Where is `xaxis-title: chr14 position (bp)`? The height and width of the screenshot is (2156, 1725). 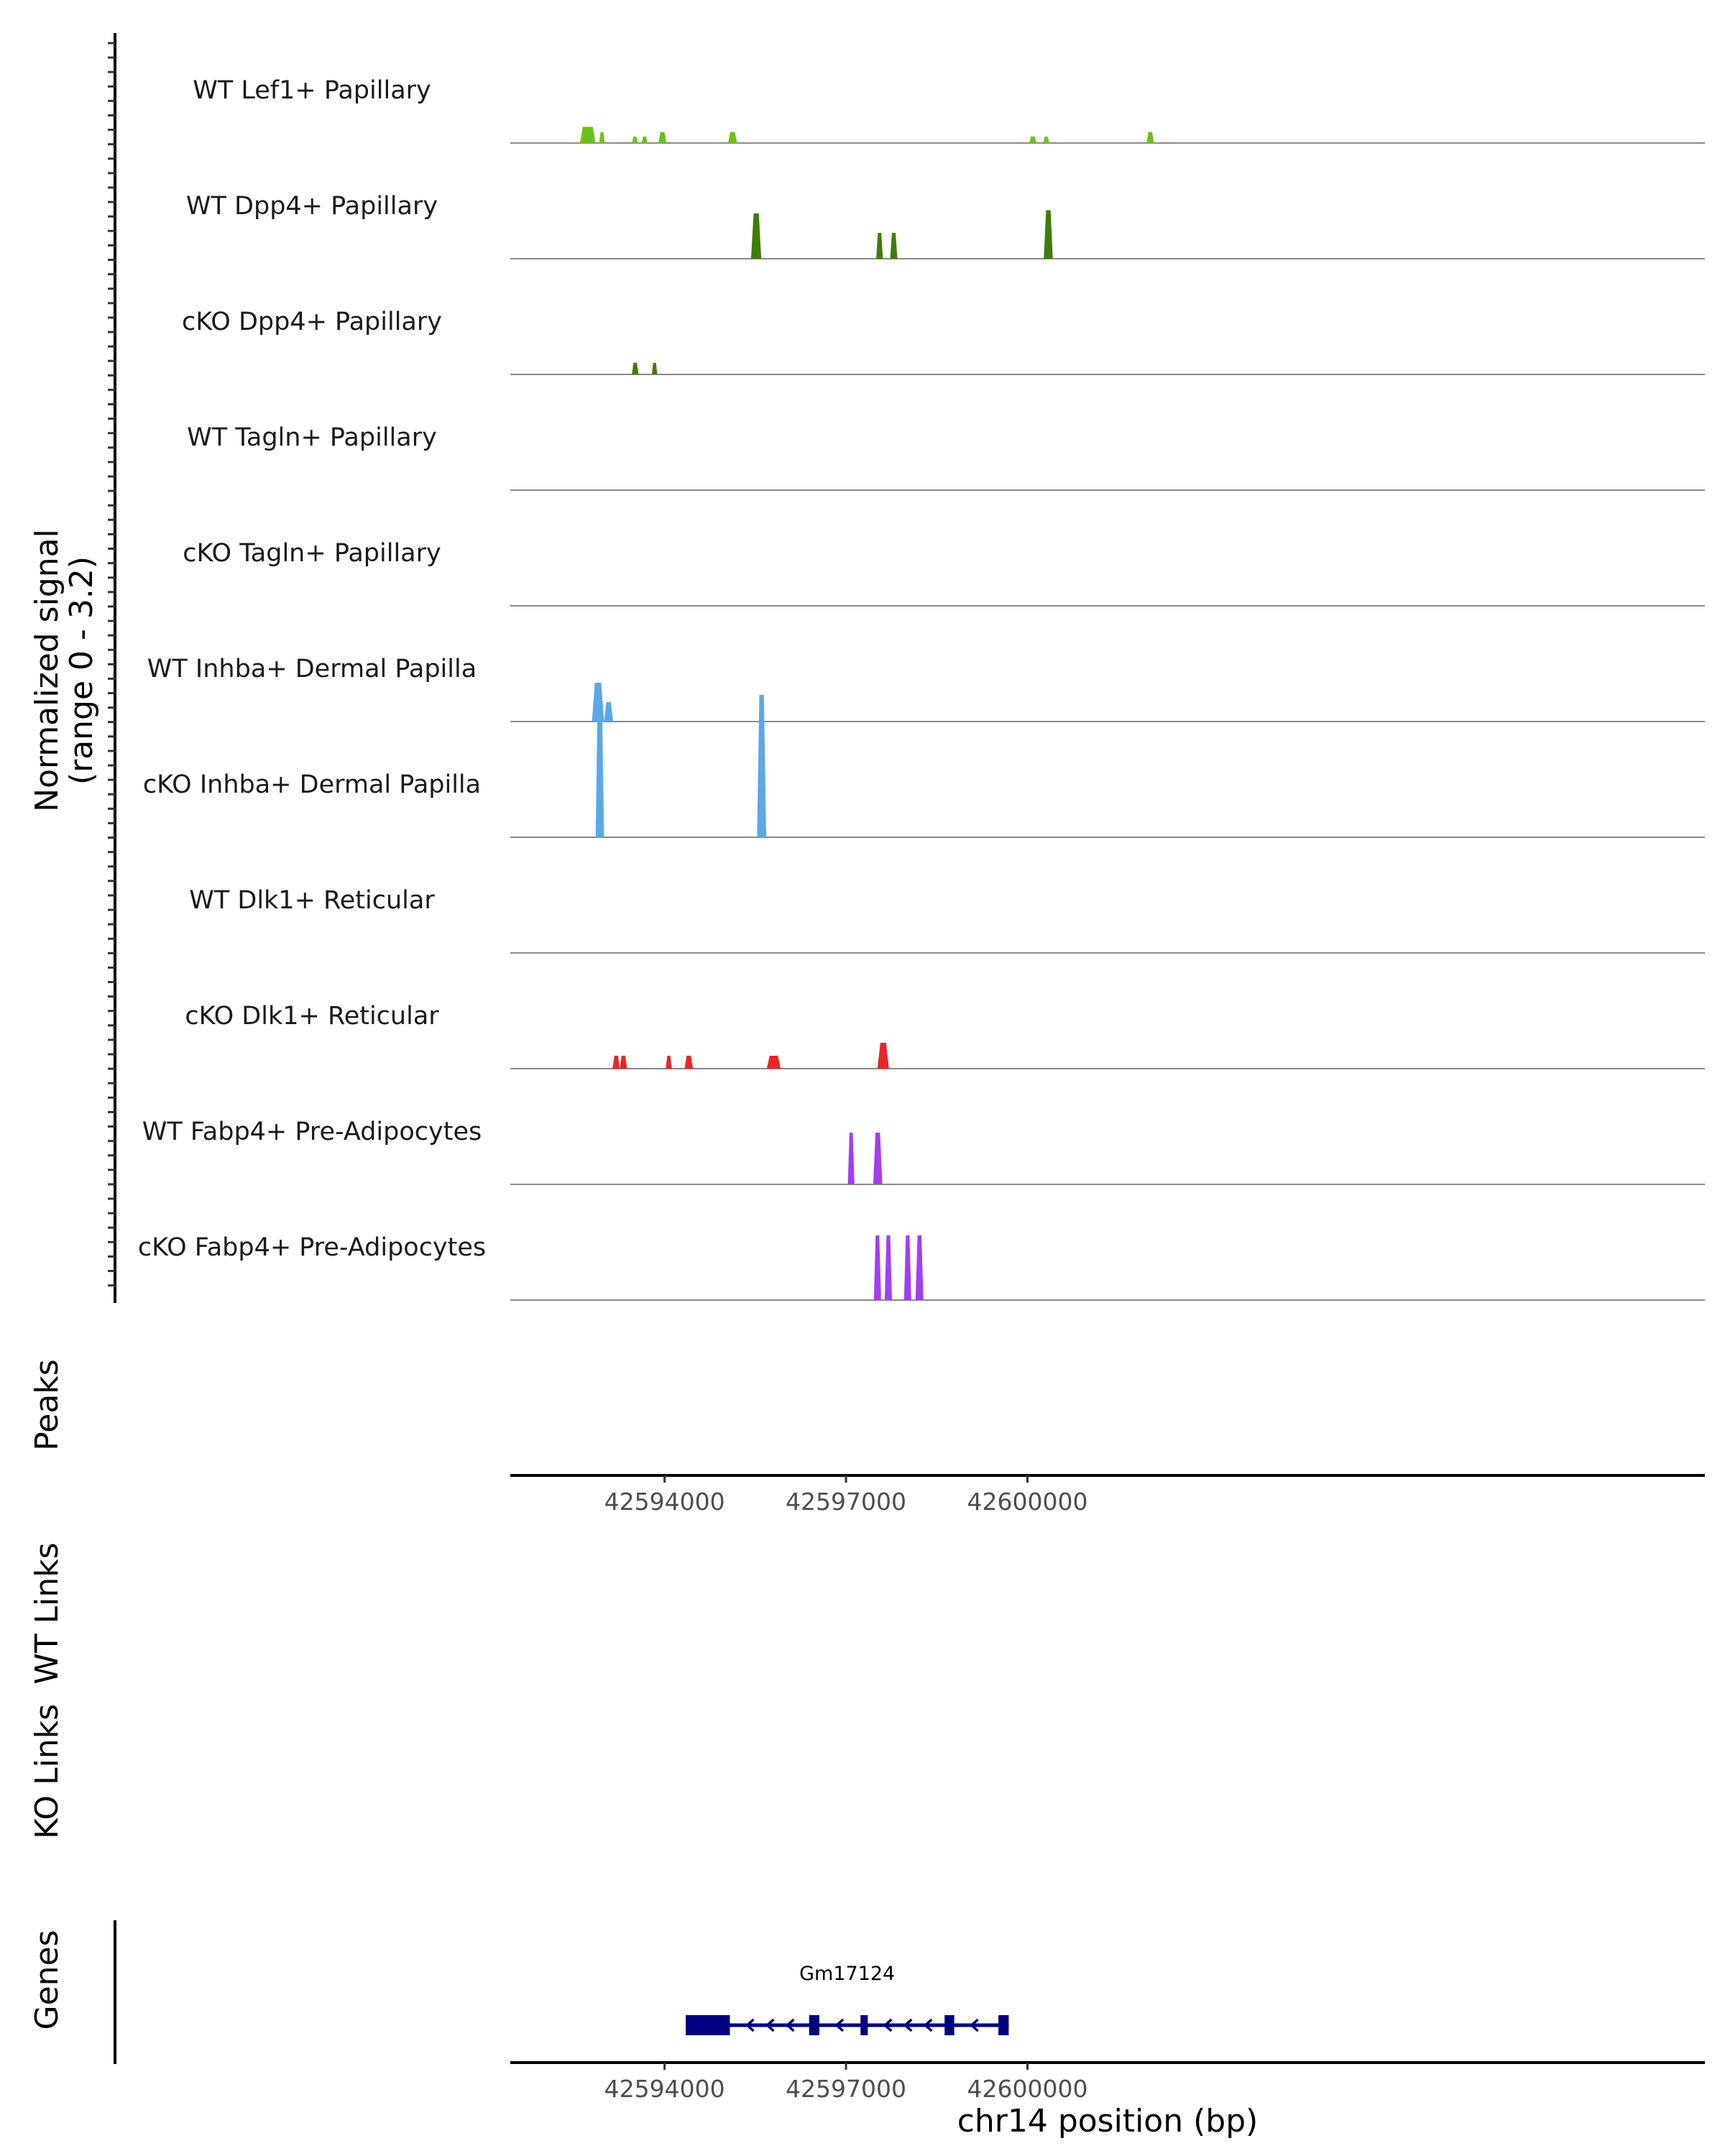
xaxis-title: chr14 position (bp) is located at coordinates (1108, 2121).